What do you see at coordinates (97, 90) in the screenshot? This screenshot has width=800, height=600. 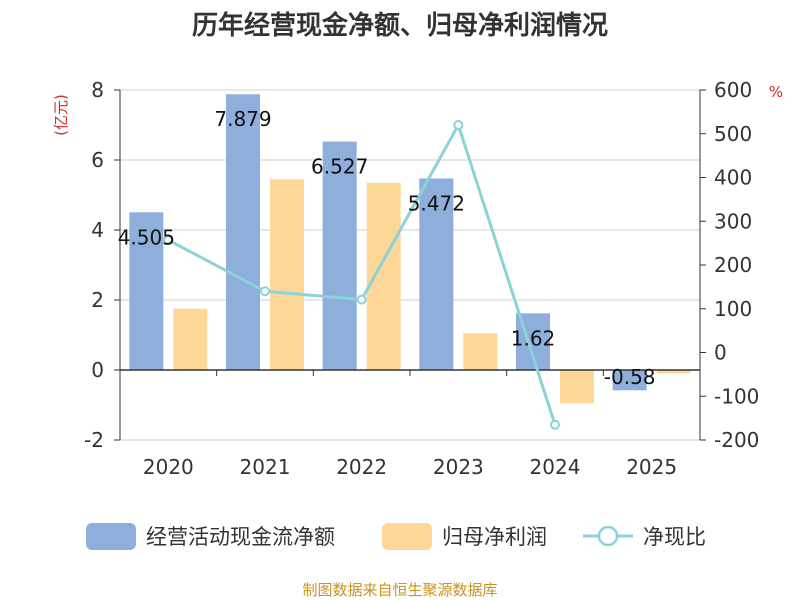 I see `left-tick-label: 8` at bounding box center [97, 90].